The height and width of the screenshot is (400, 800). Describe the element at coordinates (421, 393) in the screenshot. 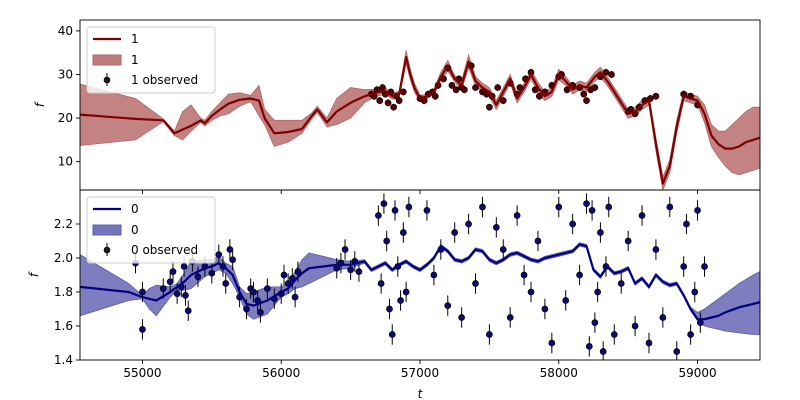

I see `bottom-xlabel: t` at that location.